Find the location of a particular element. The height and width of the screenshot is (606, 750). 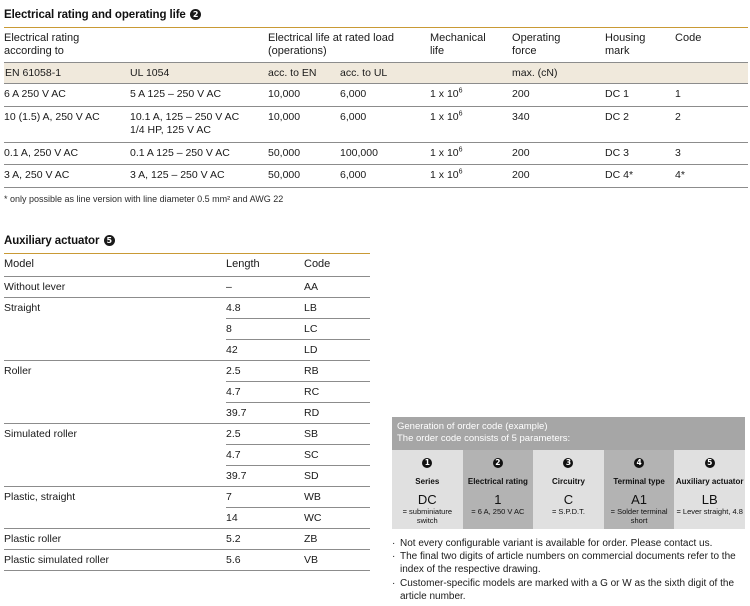

order-code-param-number-cell: 1 is located at coordinates (427, 462).